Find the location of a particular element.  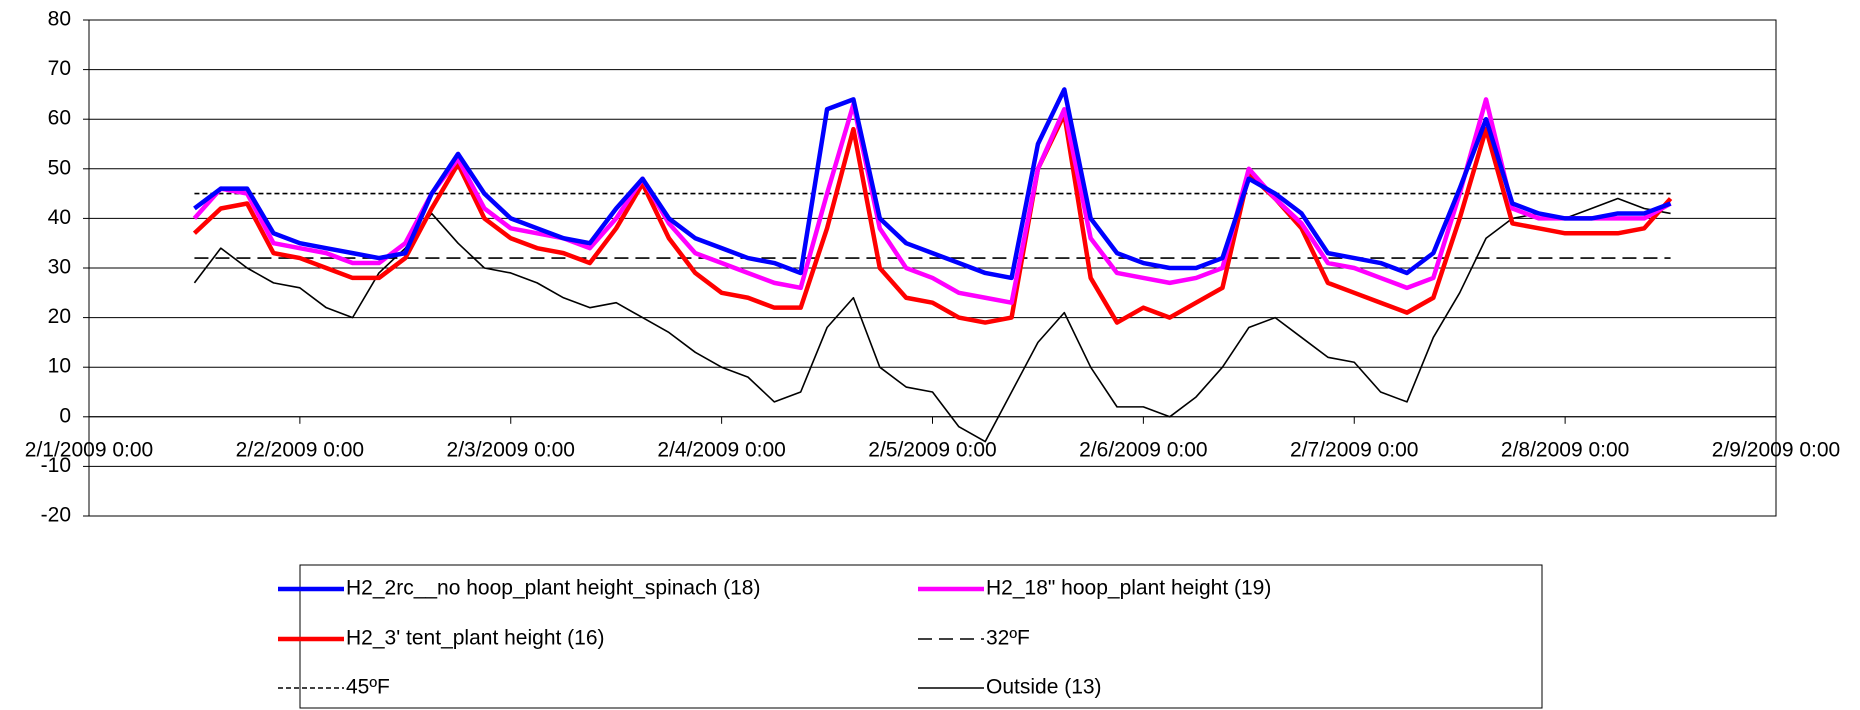

y-tick-label: -10 is located at coordinates (56, 465).